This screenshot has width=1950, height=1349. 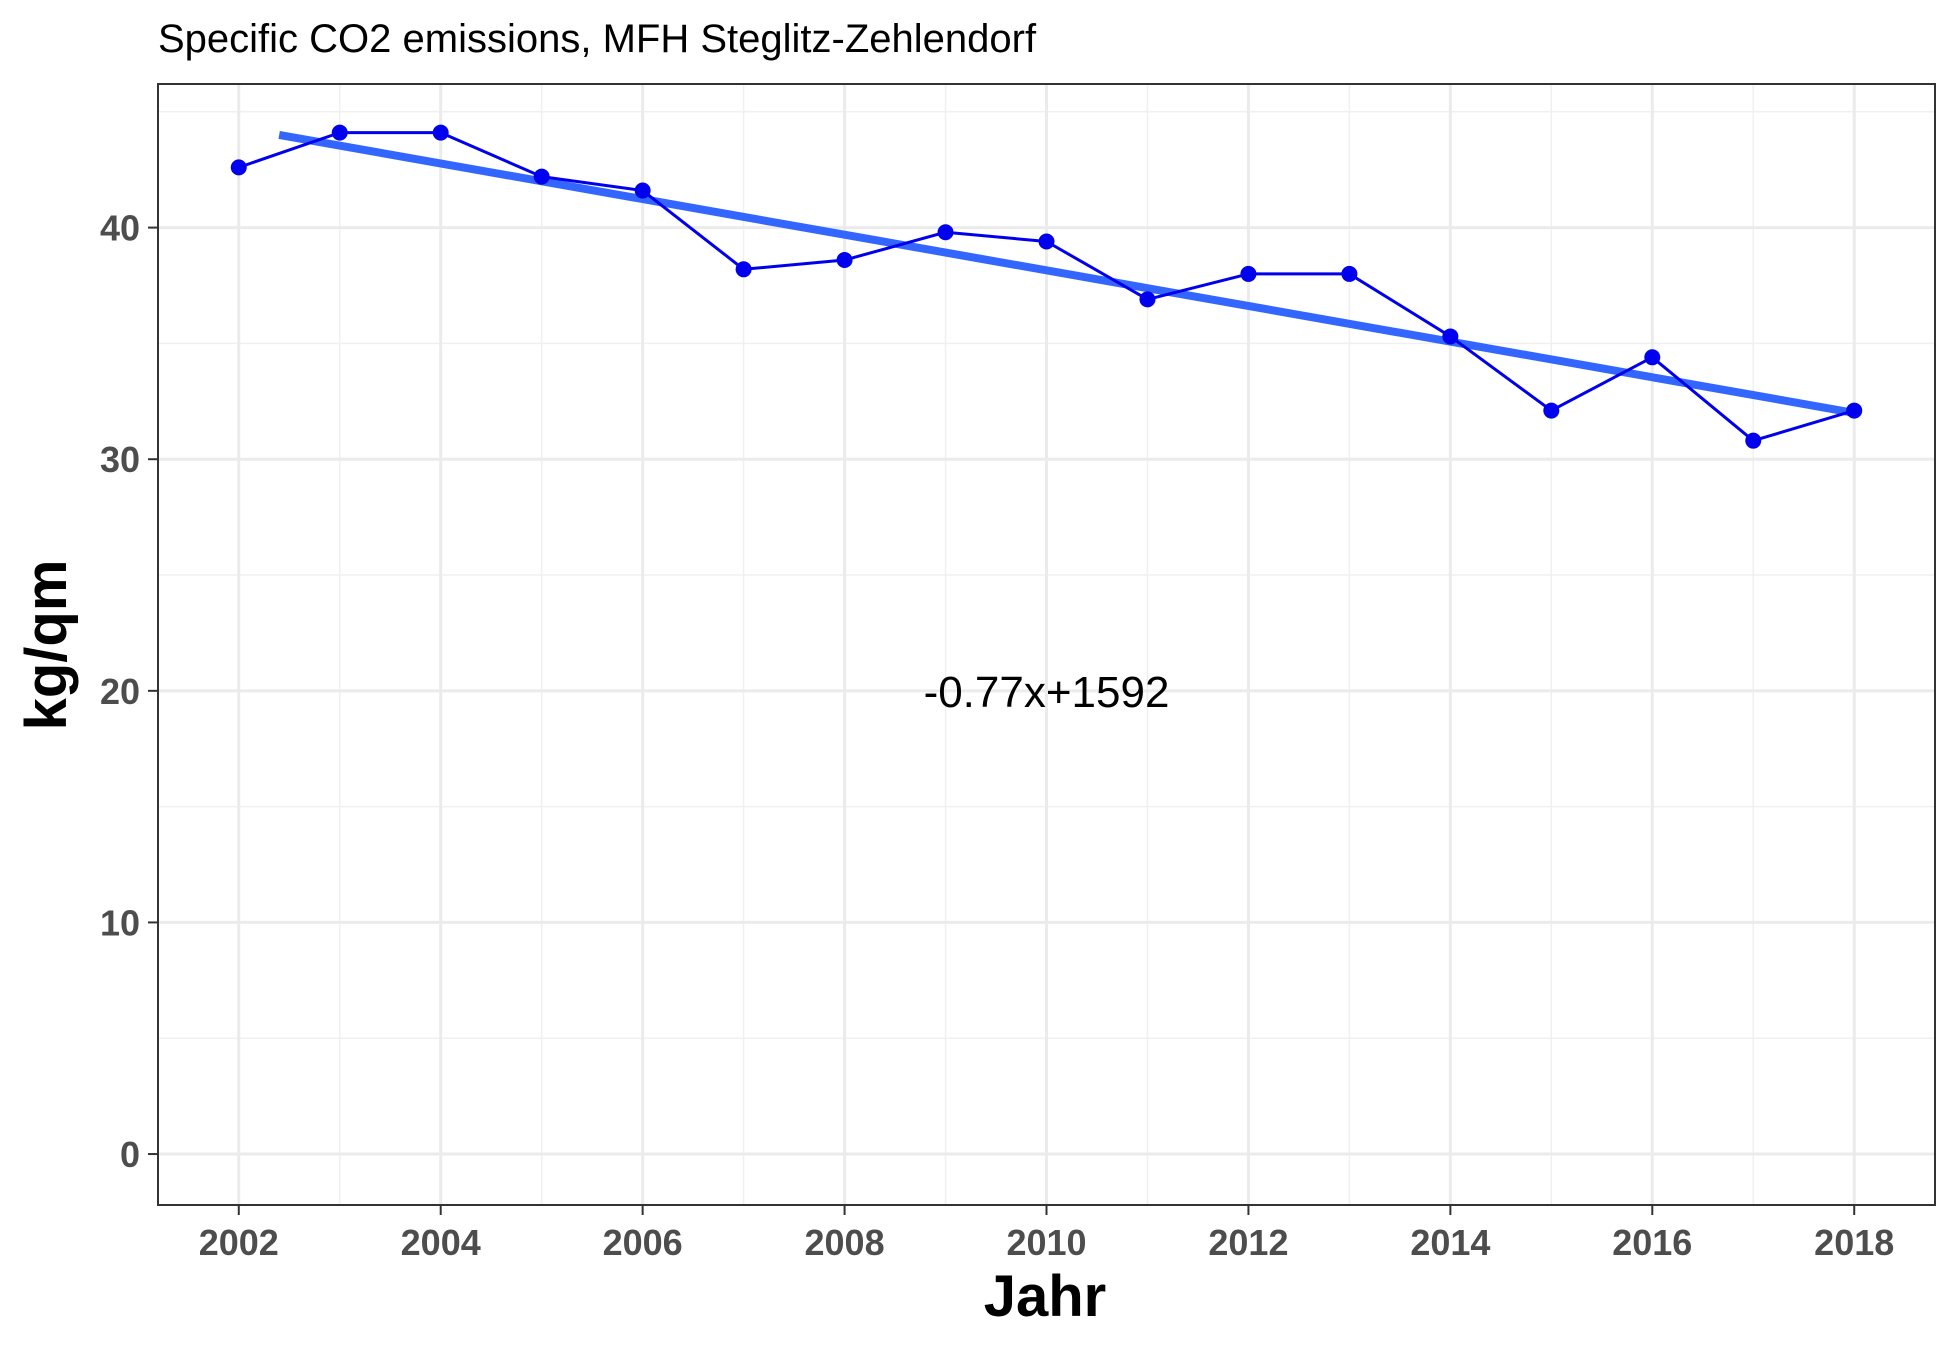 What do you see at coordinates (46, 645) in the screenshot?
I see `y-axis-title: kg/qm` at bounding box center [46, 645].